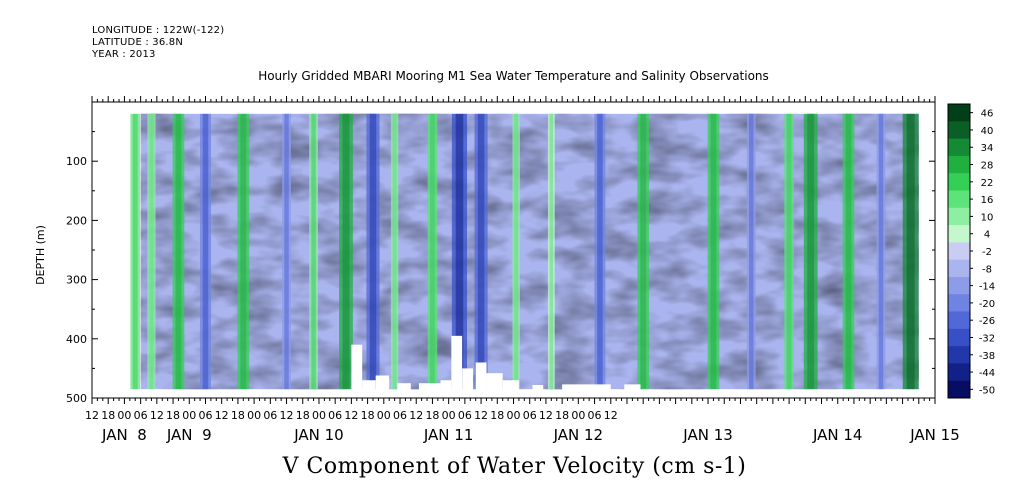  I want to click on x-day-tick-label: JAN 10, so click(318, 435).